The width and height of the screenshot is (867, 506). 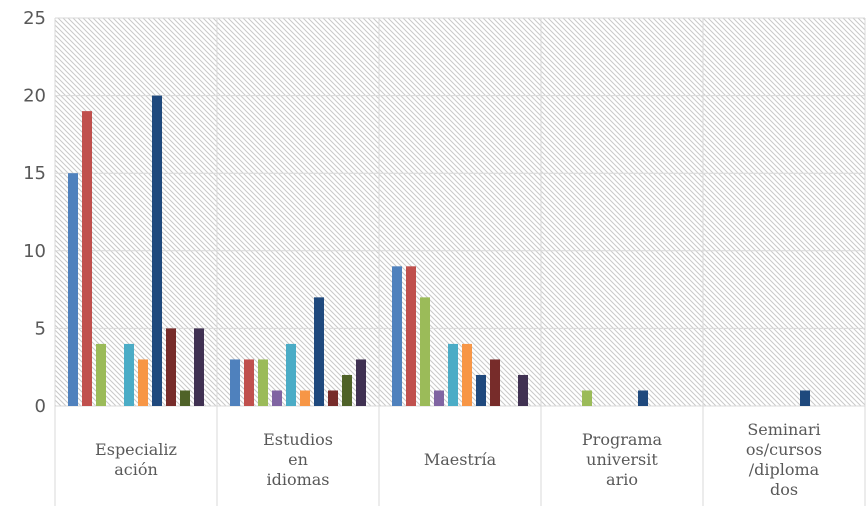 What do you see at coordinates (784, 469) in the screenshot?
I see `x-category-label: /diploma` at bounding box center [784, 469].